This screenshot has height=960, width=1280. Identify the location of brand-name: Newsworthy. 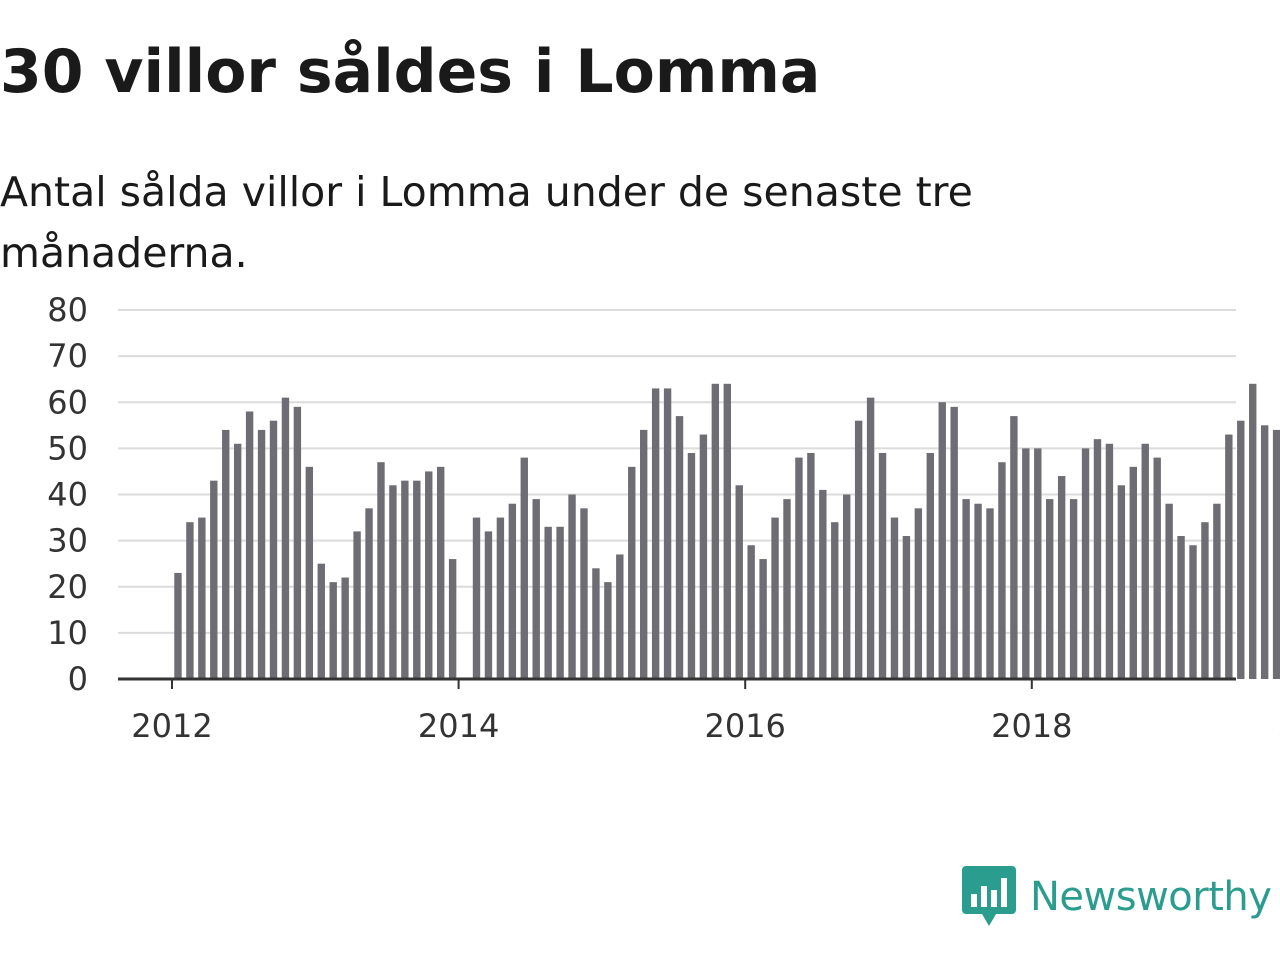
(1151, 897).